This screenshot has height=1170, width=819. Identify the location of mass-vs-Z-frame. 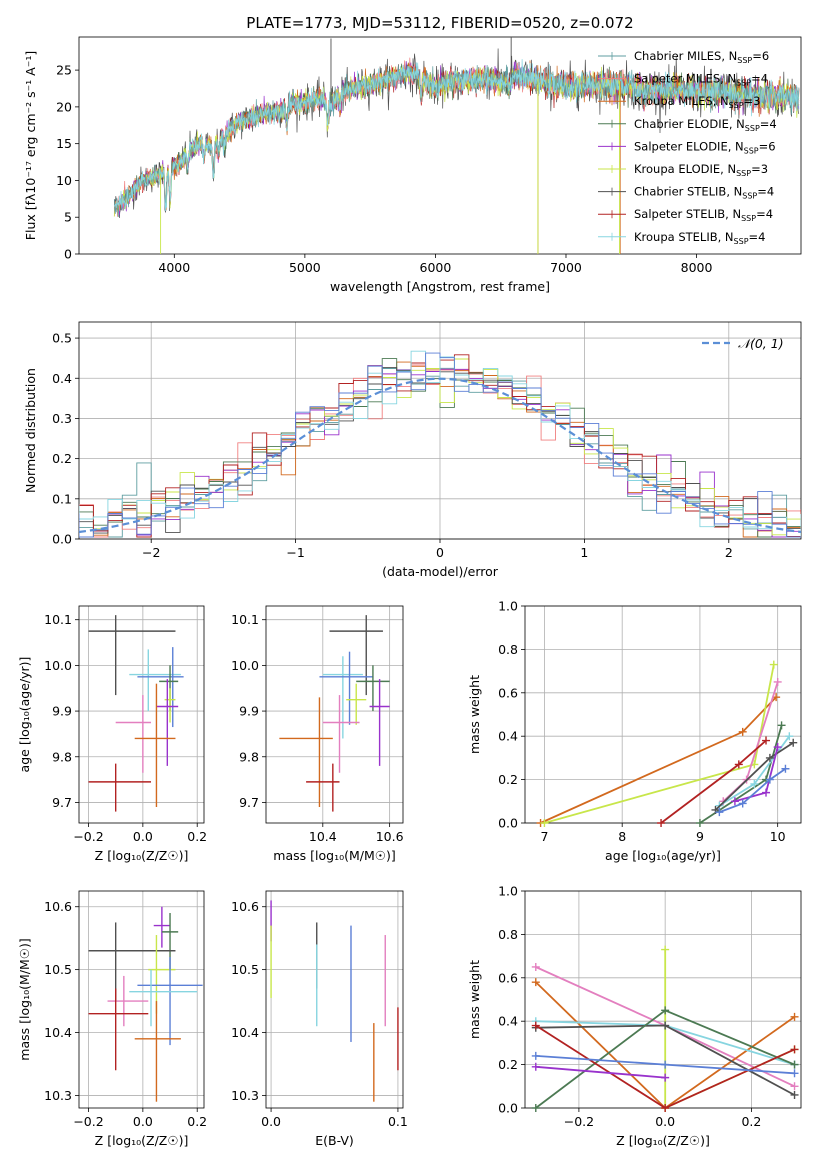
(141, 999).